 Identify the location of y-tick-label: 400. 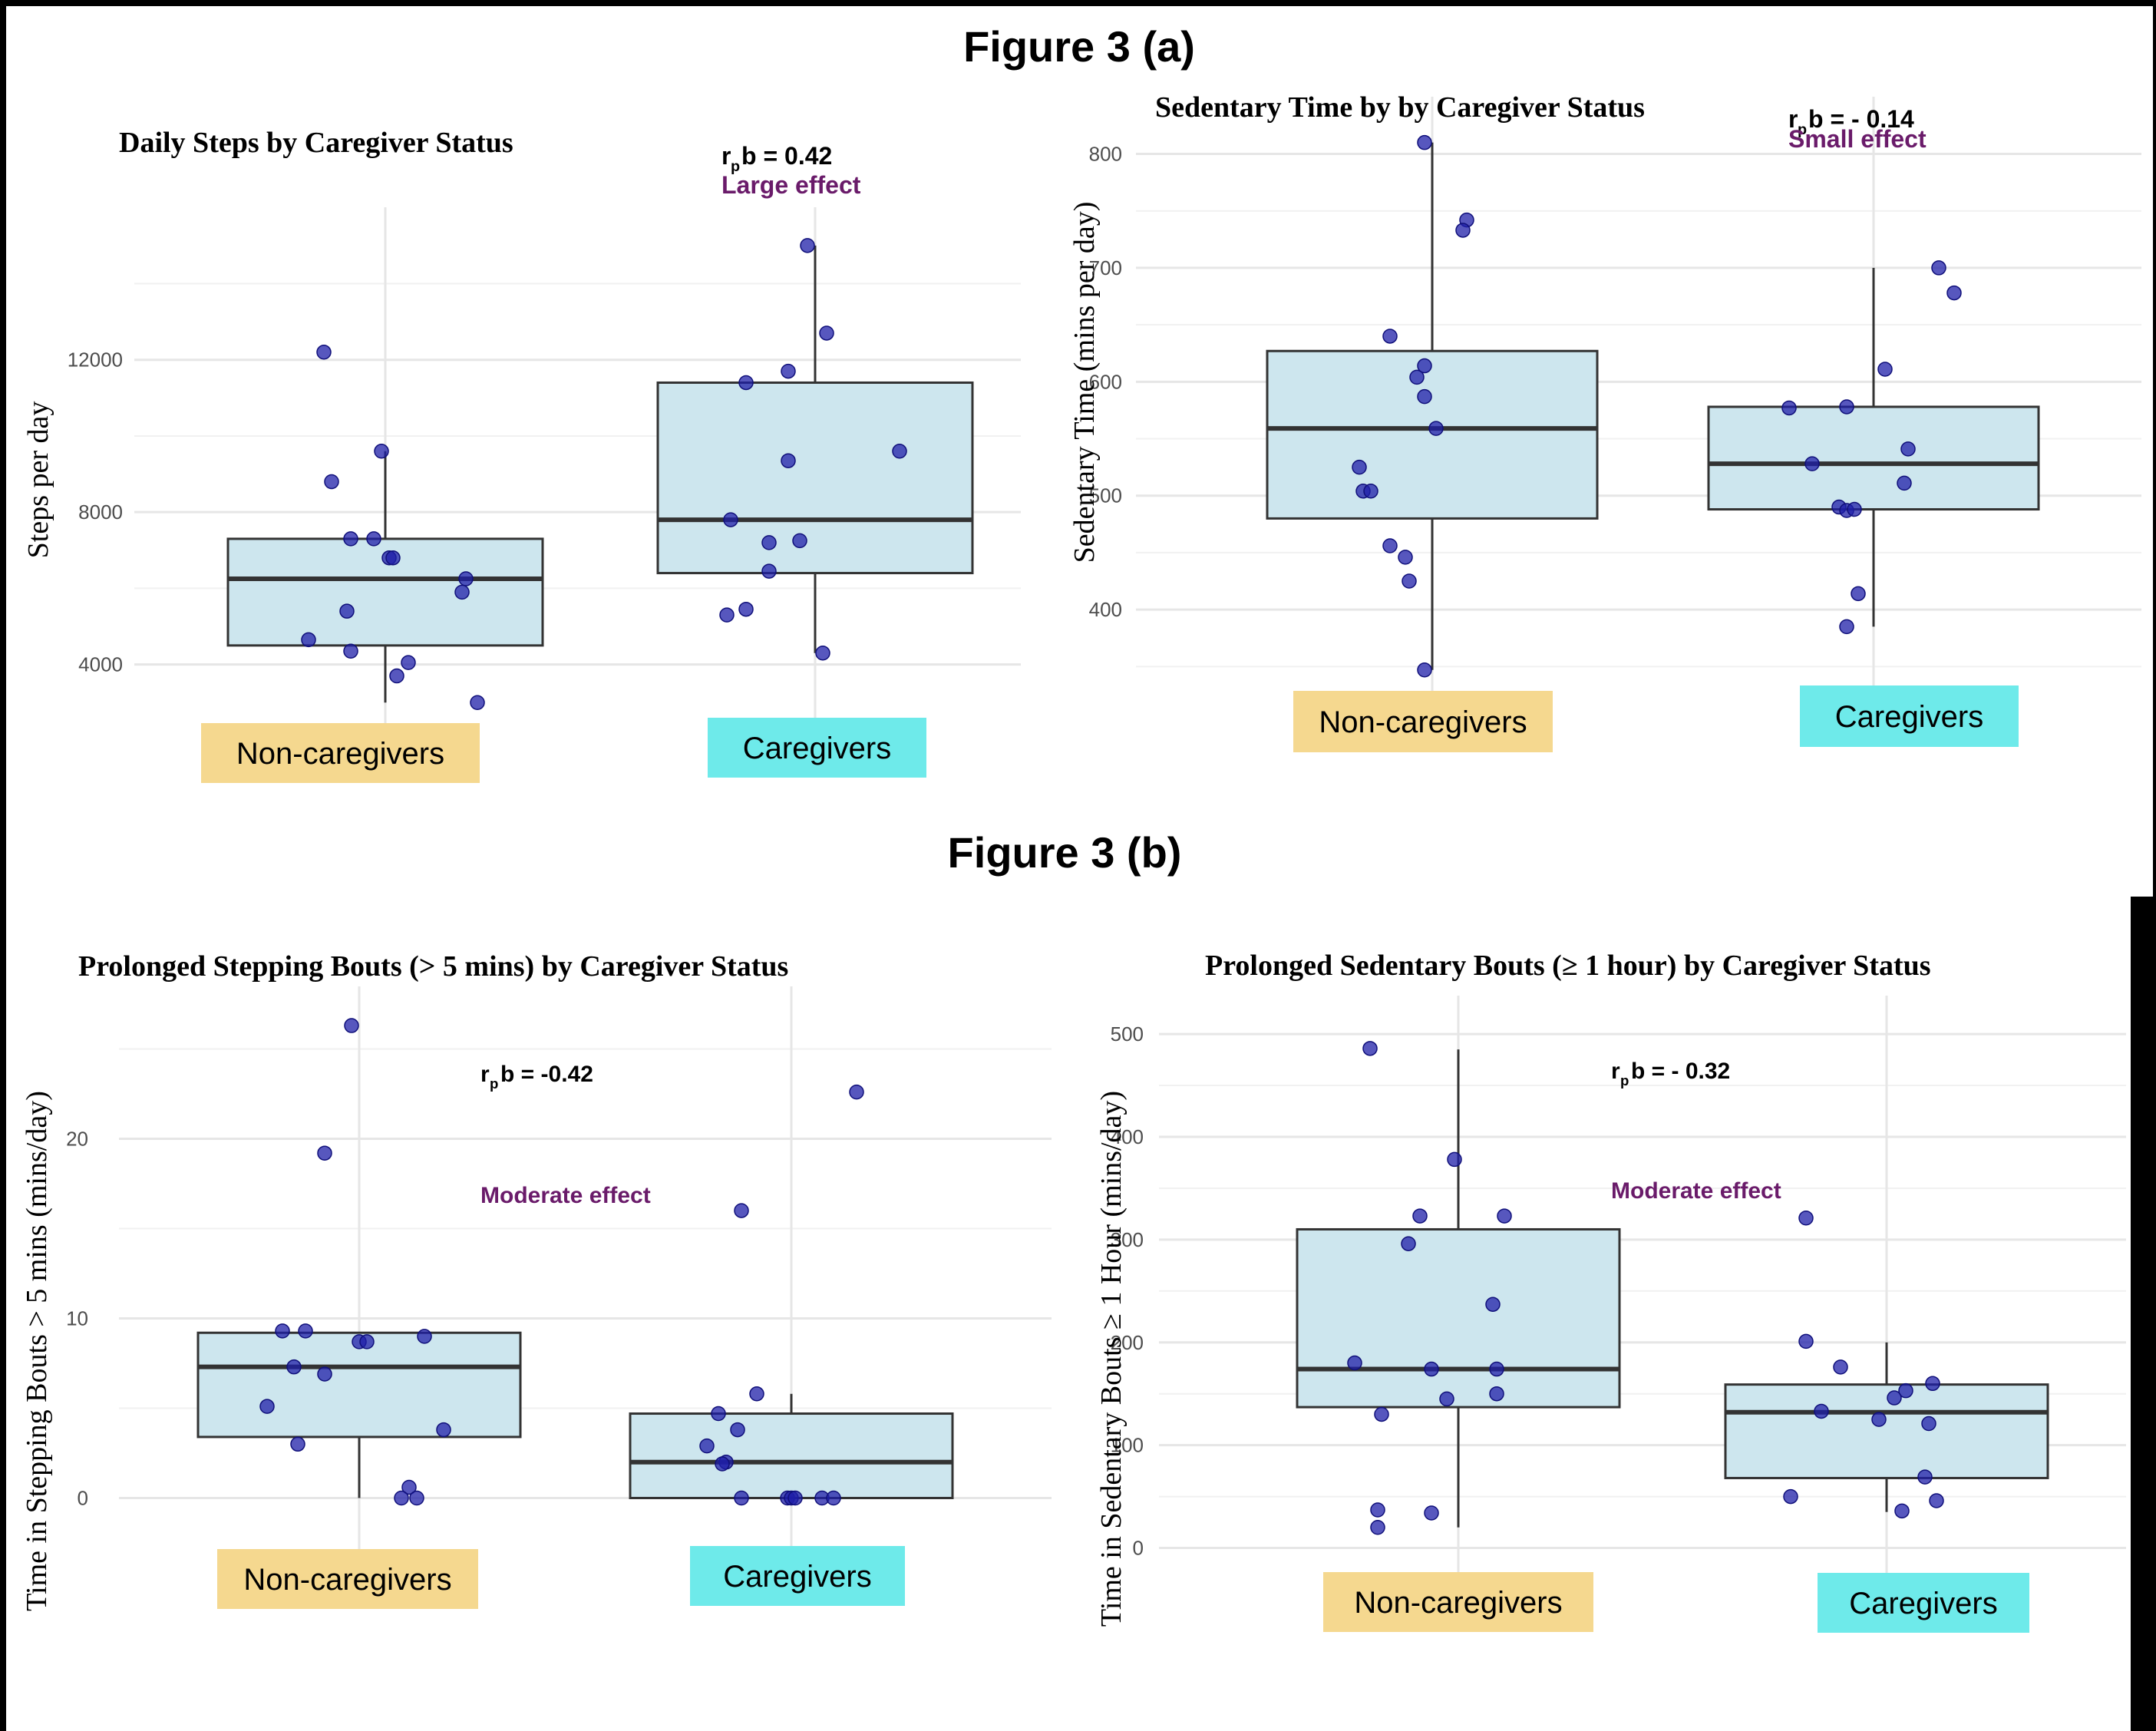
(1127, 1136).